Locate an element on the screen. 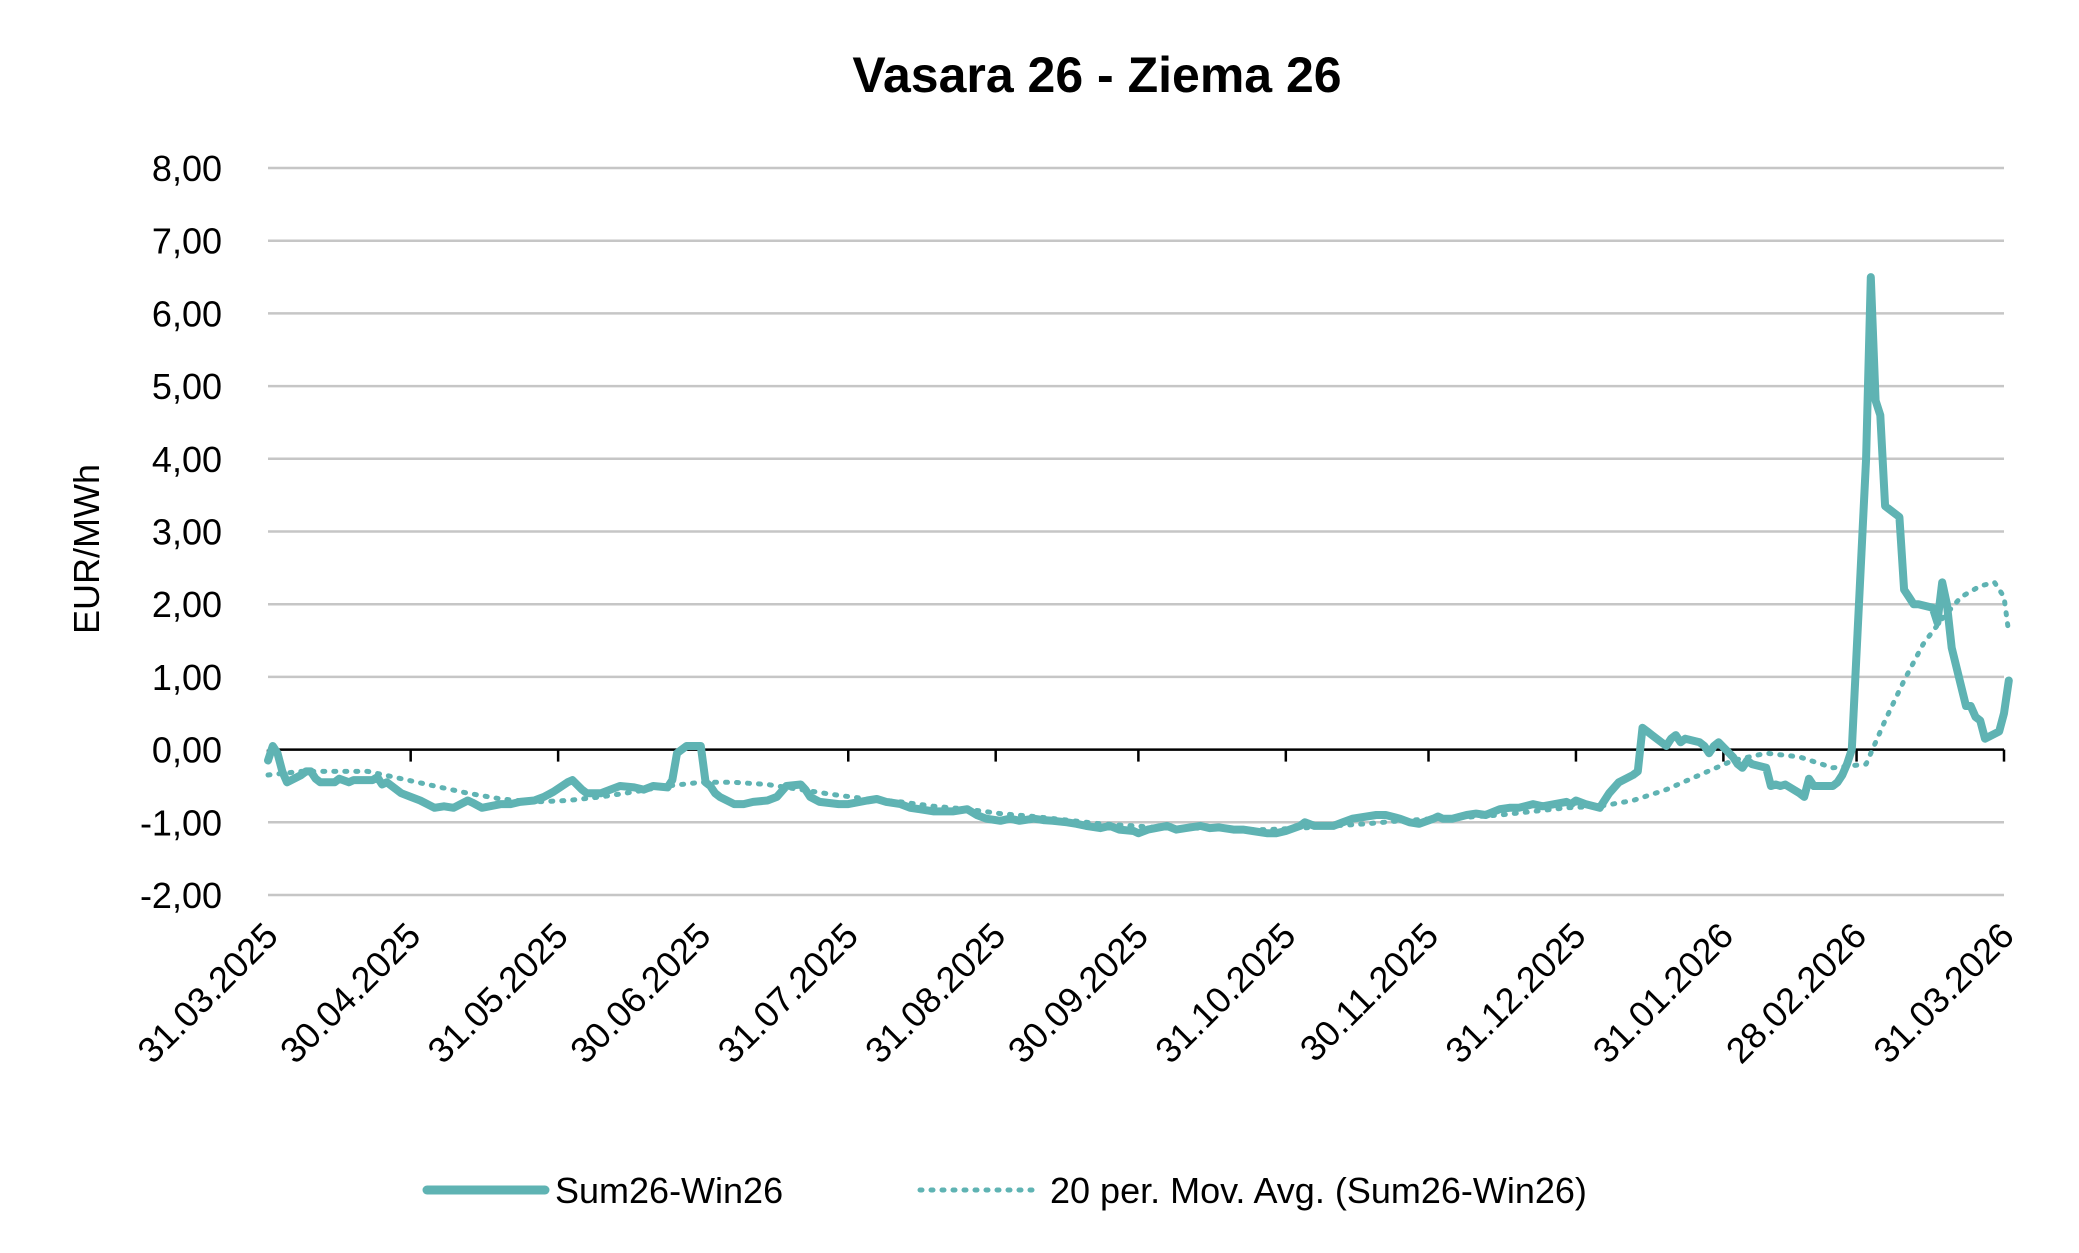 The image size is (2079, 1253). x-tick-label: 31.03.2025 is located at coordinates (207, 993).